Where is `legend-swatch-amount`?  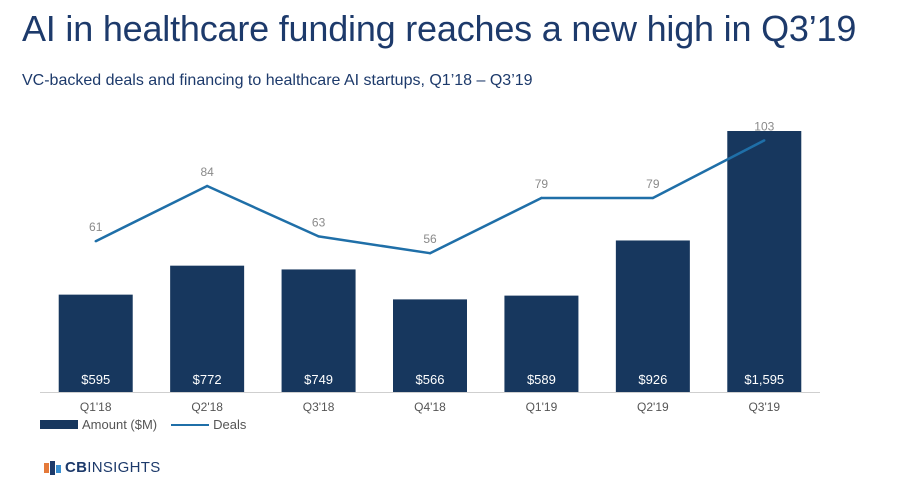 legend-swatch-amount is located at coordinates (59, 424).